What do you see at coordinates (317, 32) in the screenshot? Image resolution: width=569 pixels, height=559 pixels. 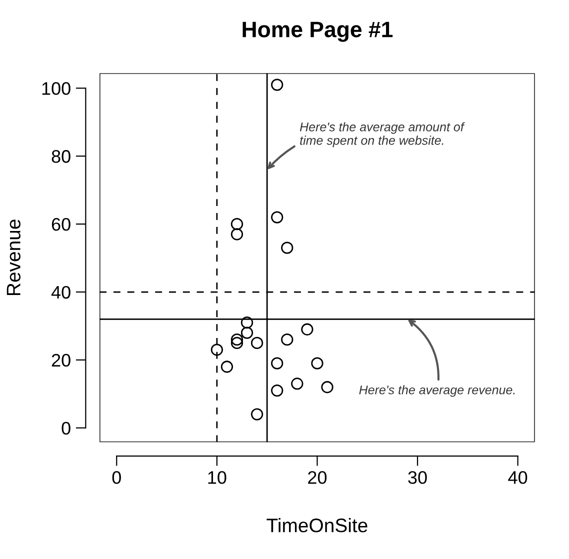 I see `chart-title: Home Page #1` at bounding box center [317, 32].